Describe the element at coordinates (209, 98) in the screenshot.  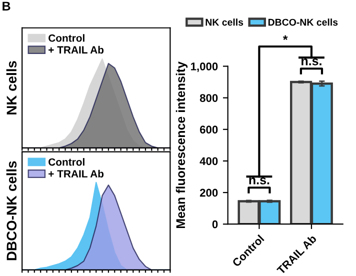
I see `y-tick-label: 800` at that location.